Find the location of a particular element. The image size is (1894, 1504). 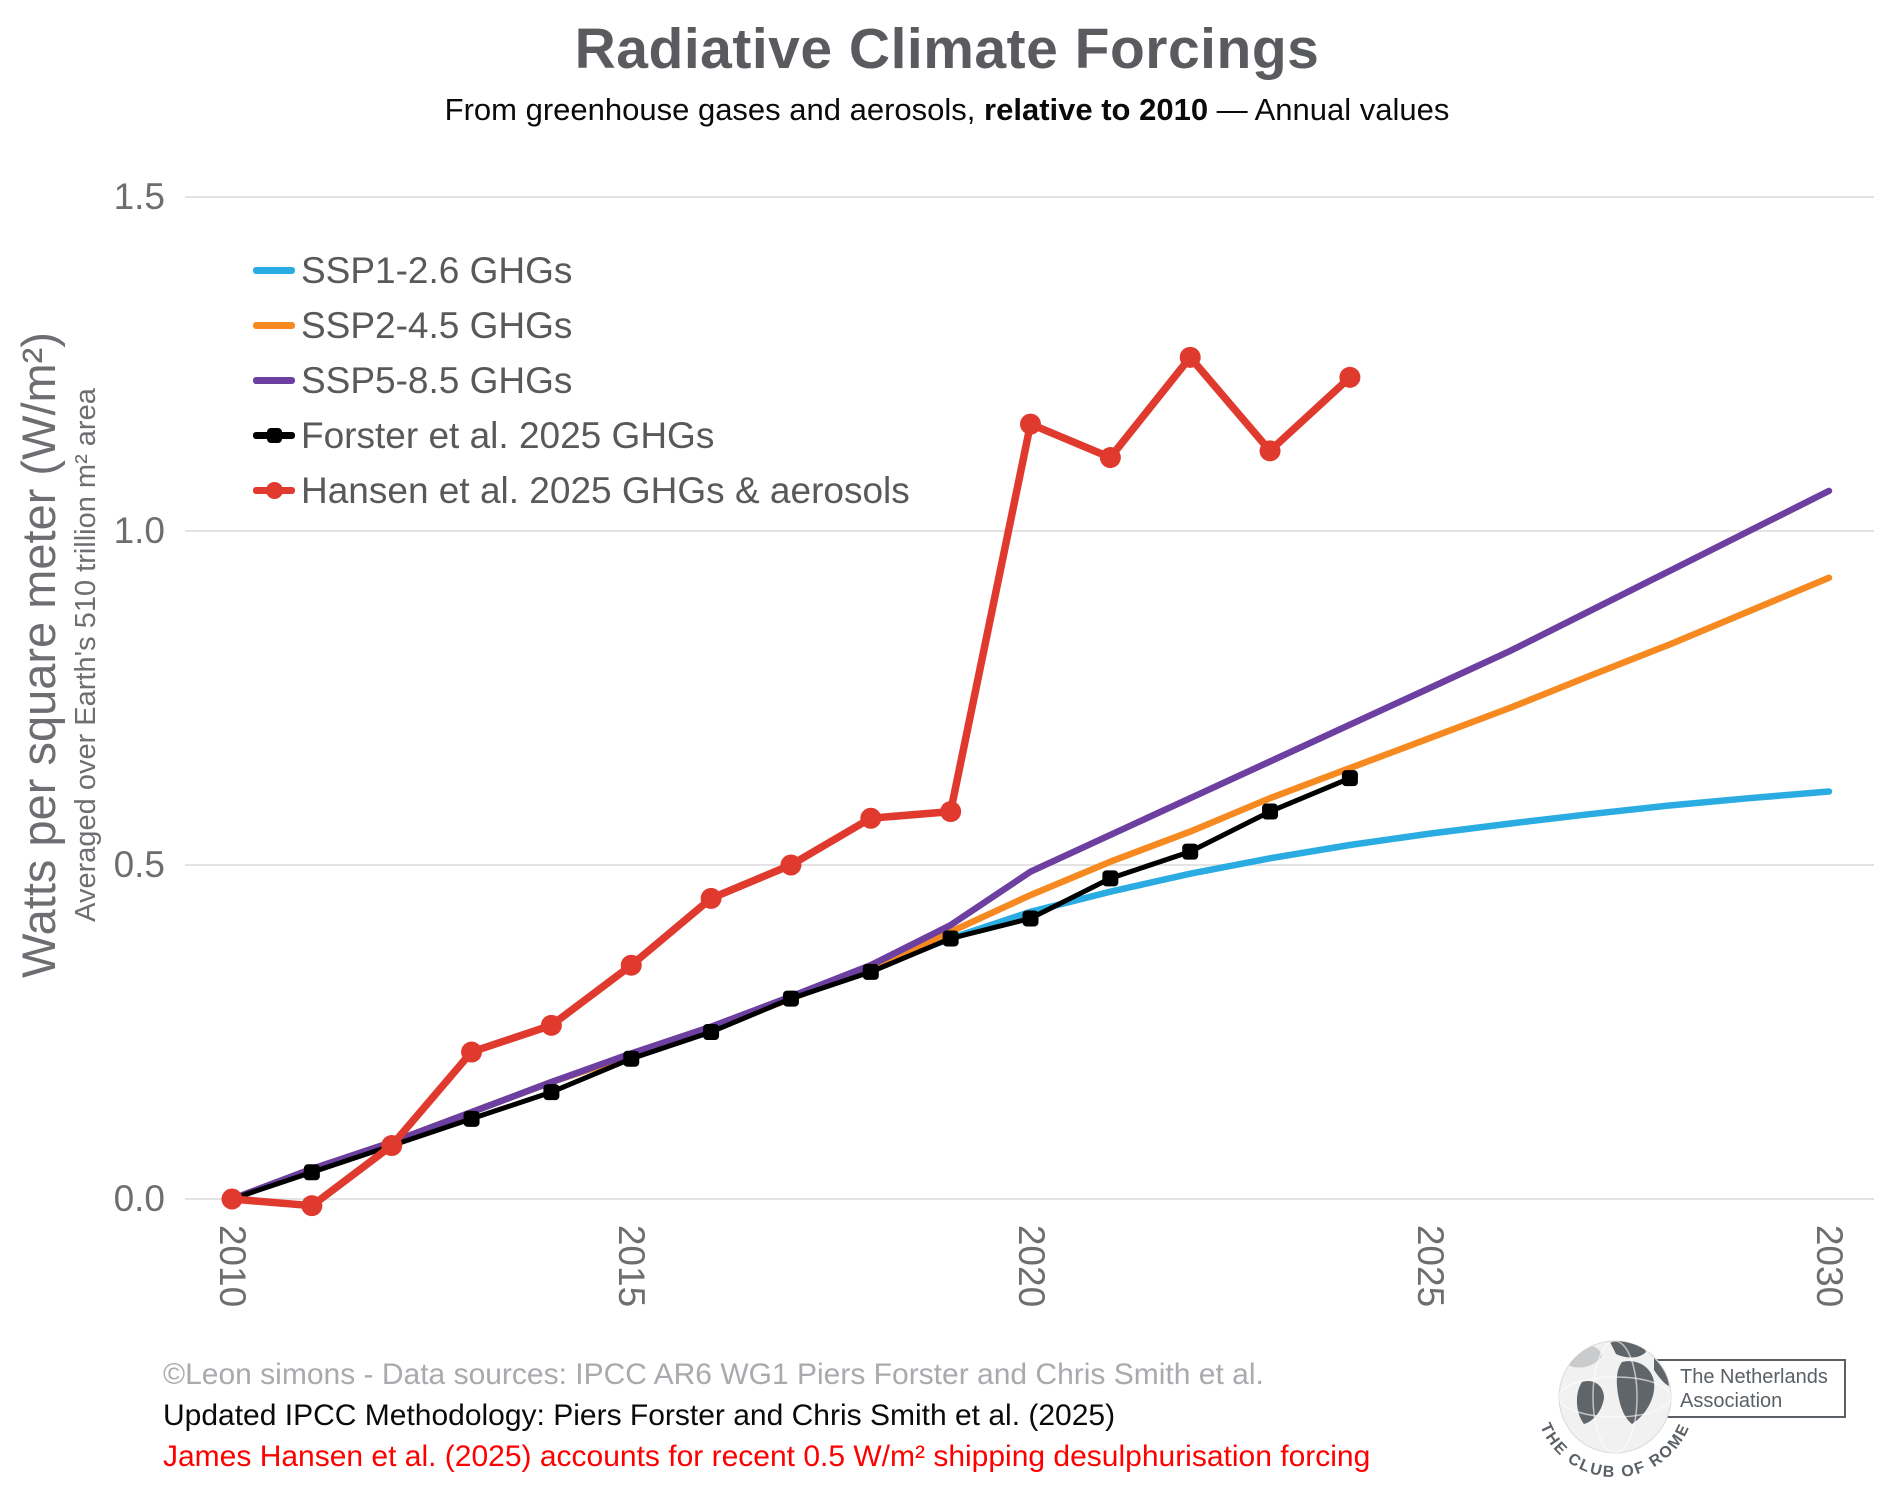

y-axis-label: Watts per square meter (W/m²) is located at coordinates (38, 655).